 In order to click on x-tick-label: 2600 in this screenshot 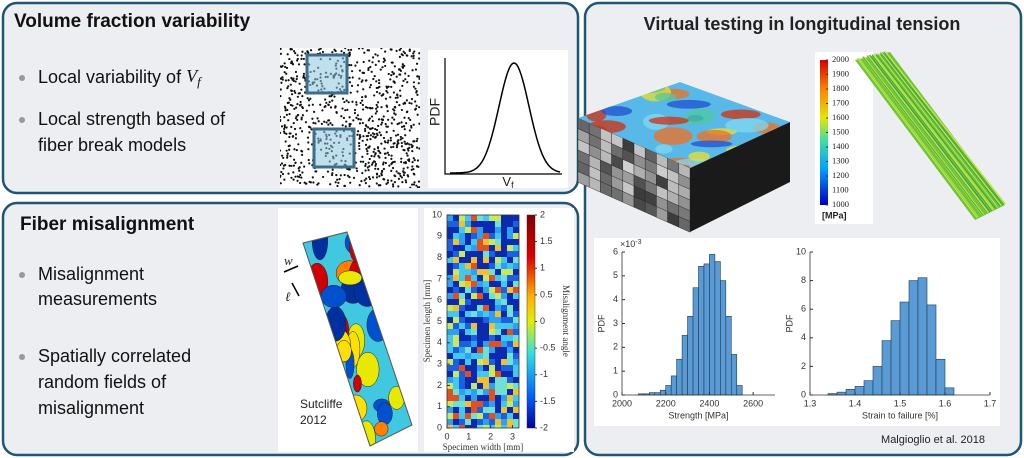, I will do `click(753, 403)`.